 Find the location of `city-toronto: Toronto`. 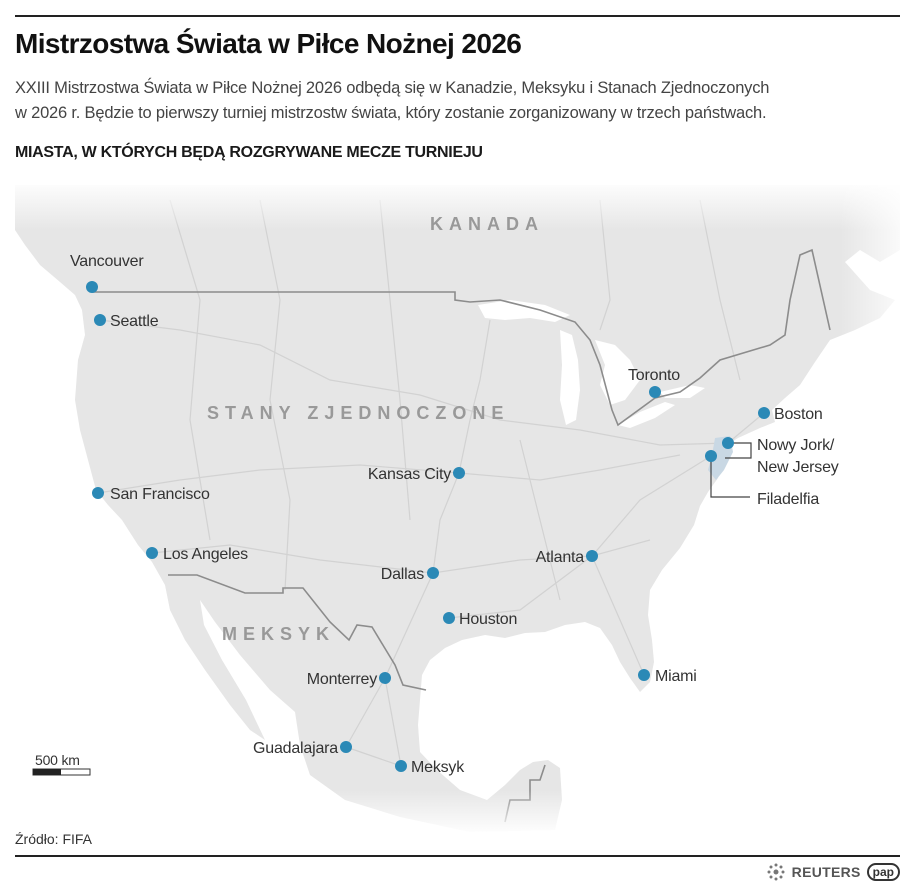

city-toronto: Toronto is located at coordinates (654, 382).